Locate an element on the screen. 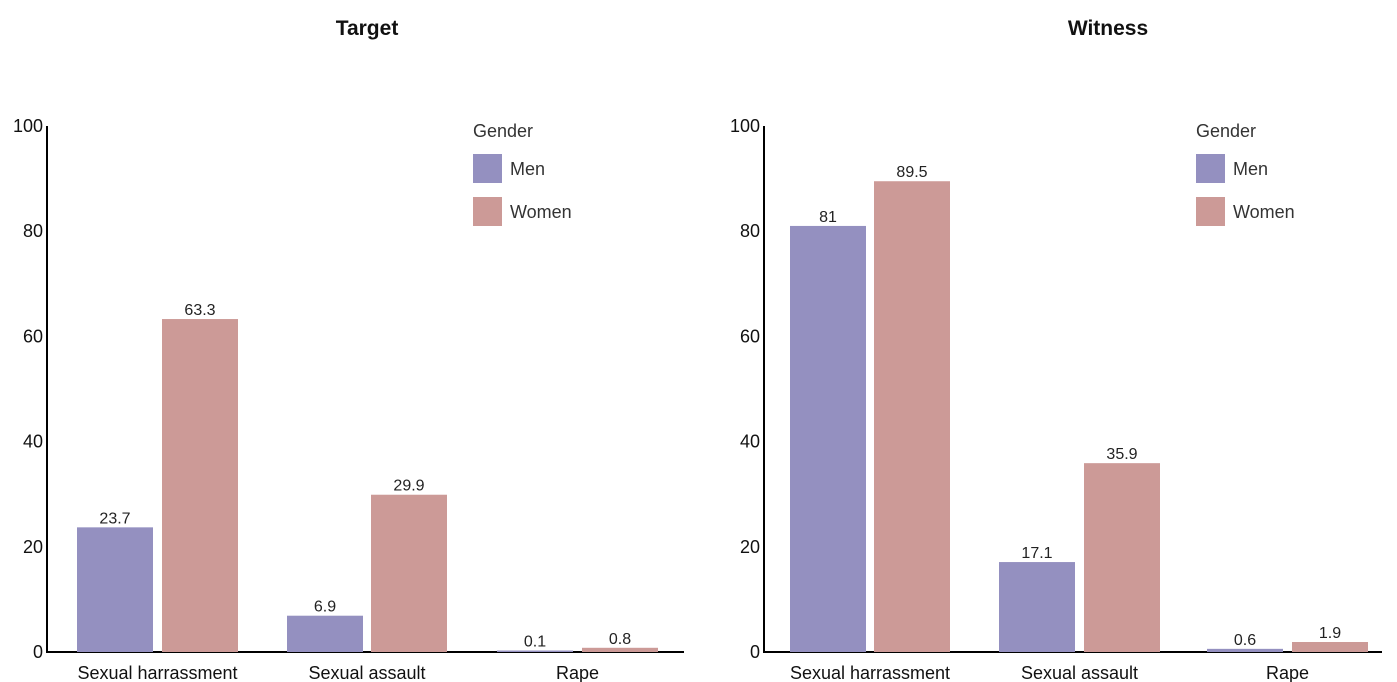  chart-title: Target is located at coordinates (367, 28).